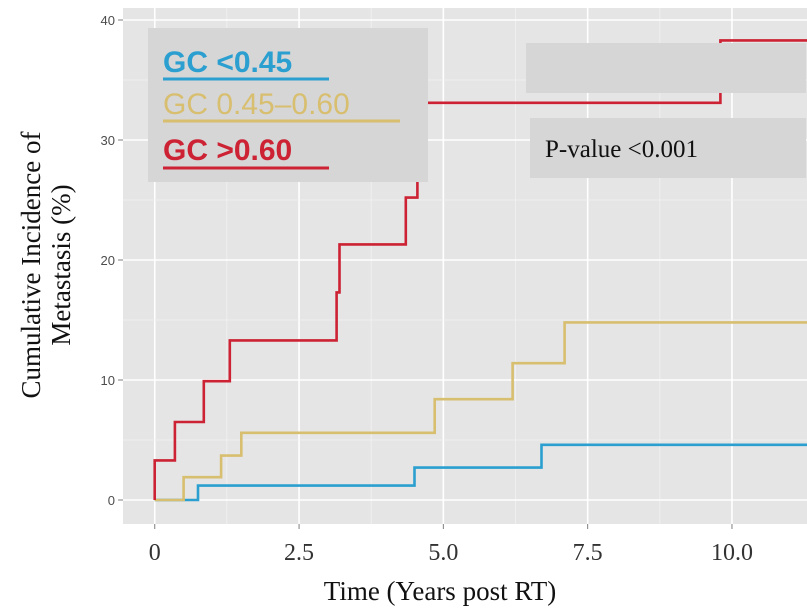 This screenshot has height=610, width=807. I want to click on y-axis-title-line-2: Metastasis (%), so click(61, 264).